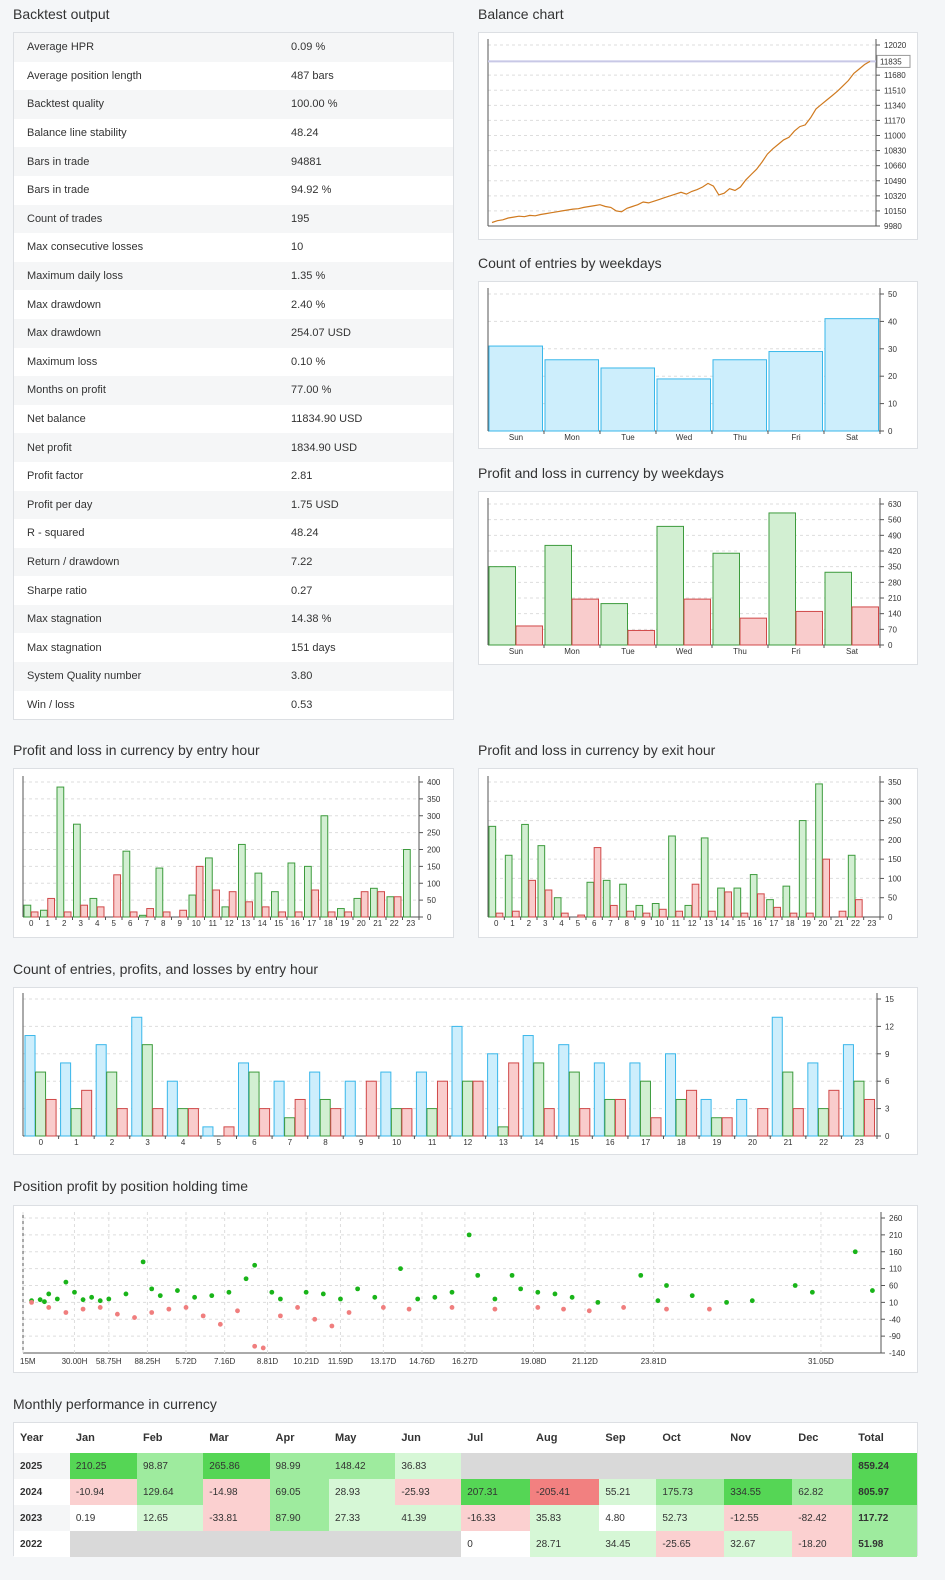  What do you see at coordinates (41, 1142) in the screenshot?
I see `x-tick-label: 0` at bounding box center [41, 1142].